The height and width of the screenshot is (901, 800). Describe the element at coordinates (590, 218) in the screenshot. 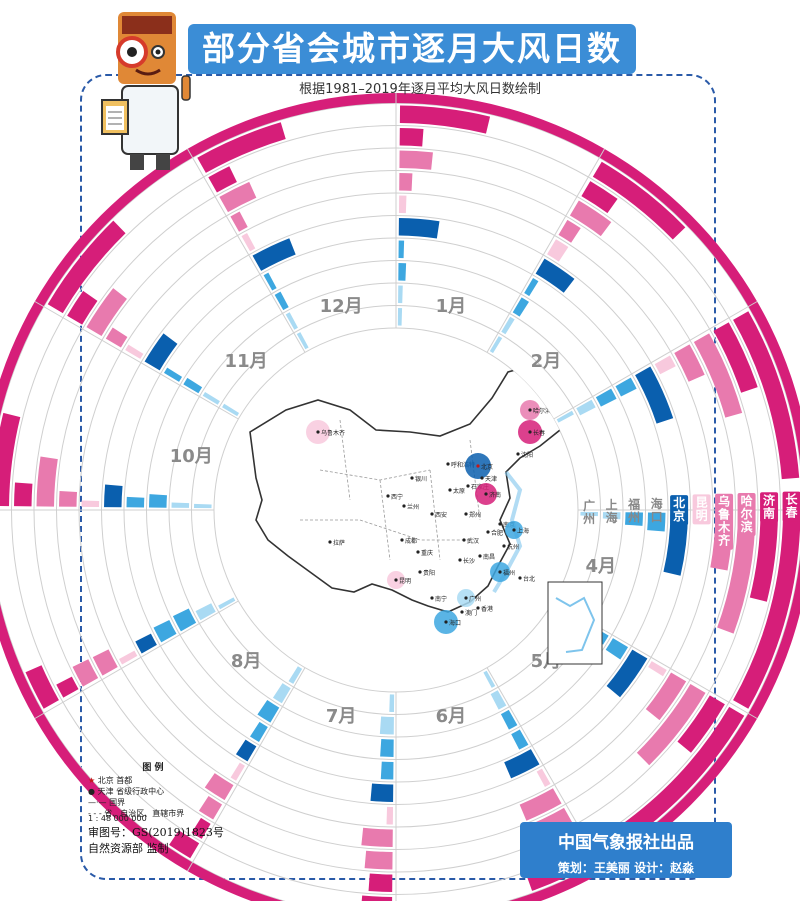

I see `bar-哈尔滨-2月` at that location.